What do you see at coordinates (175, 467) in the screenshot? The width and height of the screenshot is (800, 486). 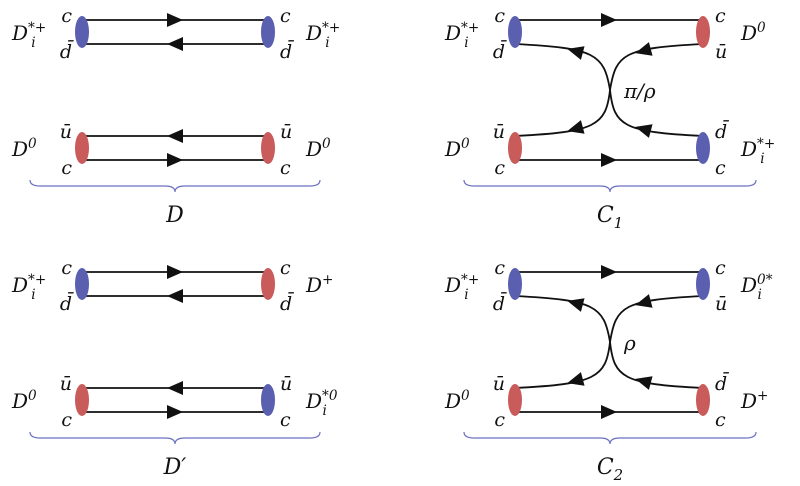 I see `diagram-label: D′` at bounding box center [175, 467].